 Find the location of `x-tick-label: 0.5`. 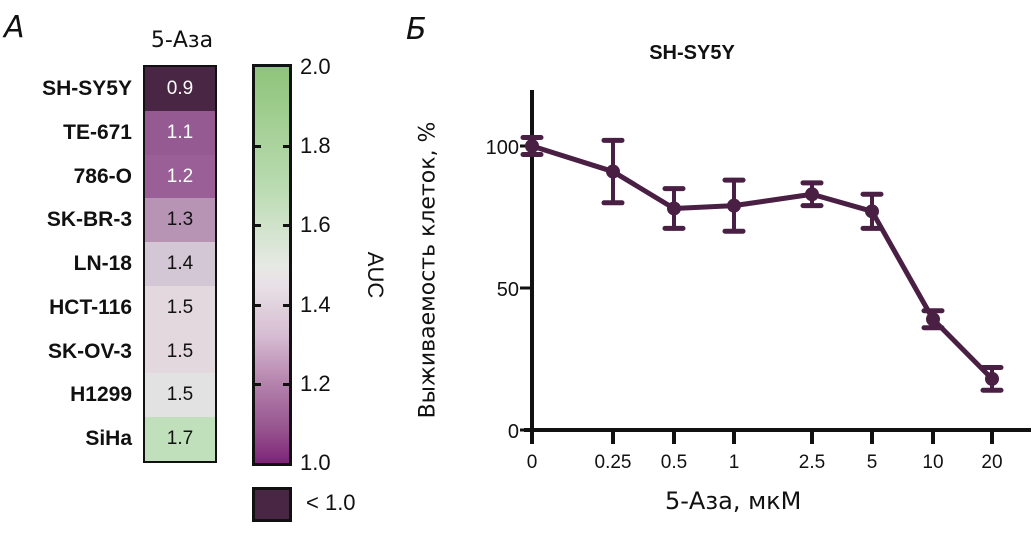

x-tick-label: 0.5 is located at coordinates (674, 462).